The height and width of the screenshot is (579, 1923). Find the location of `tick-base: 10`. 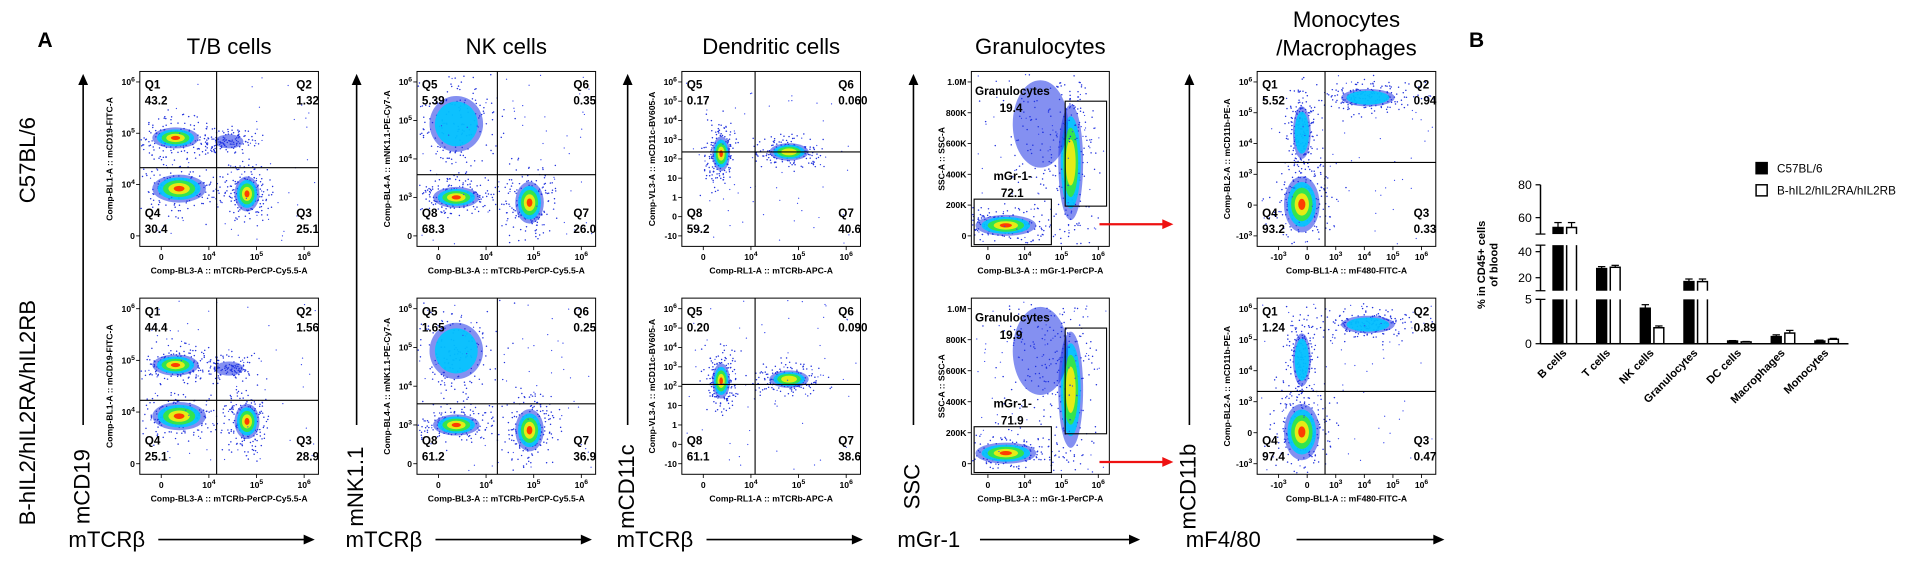

tick-base: 10 is located at coordinates (404, 159).